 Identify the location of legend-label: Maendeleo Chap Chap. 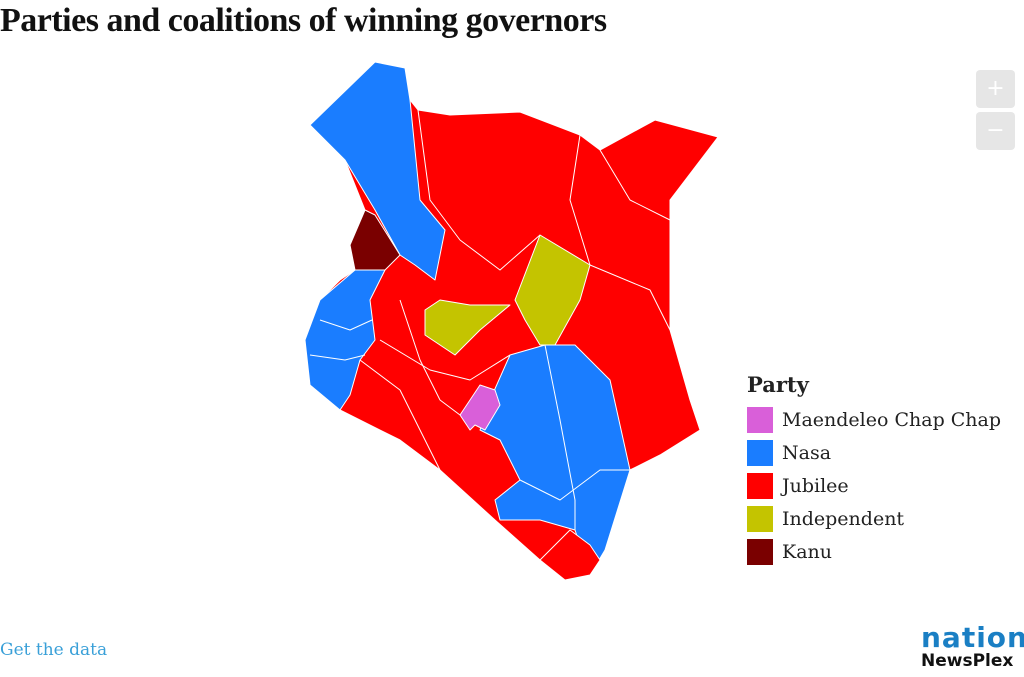
(892, 419).